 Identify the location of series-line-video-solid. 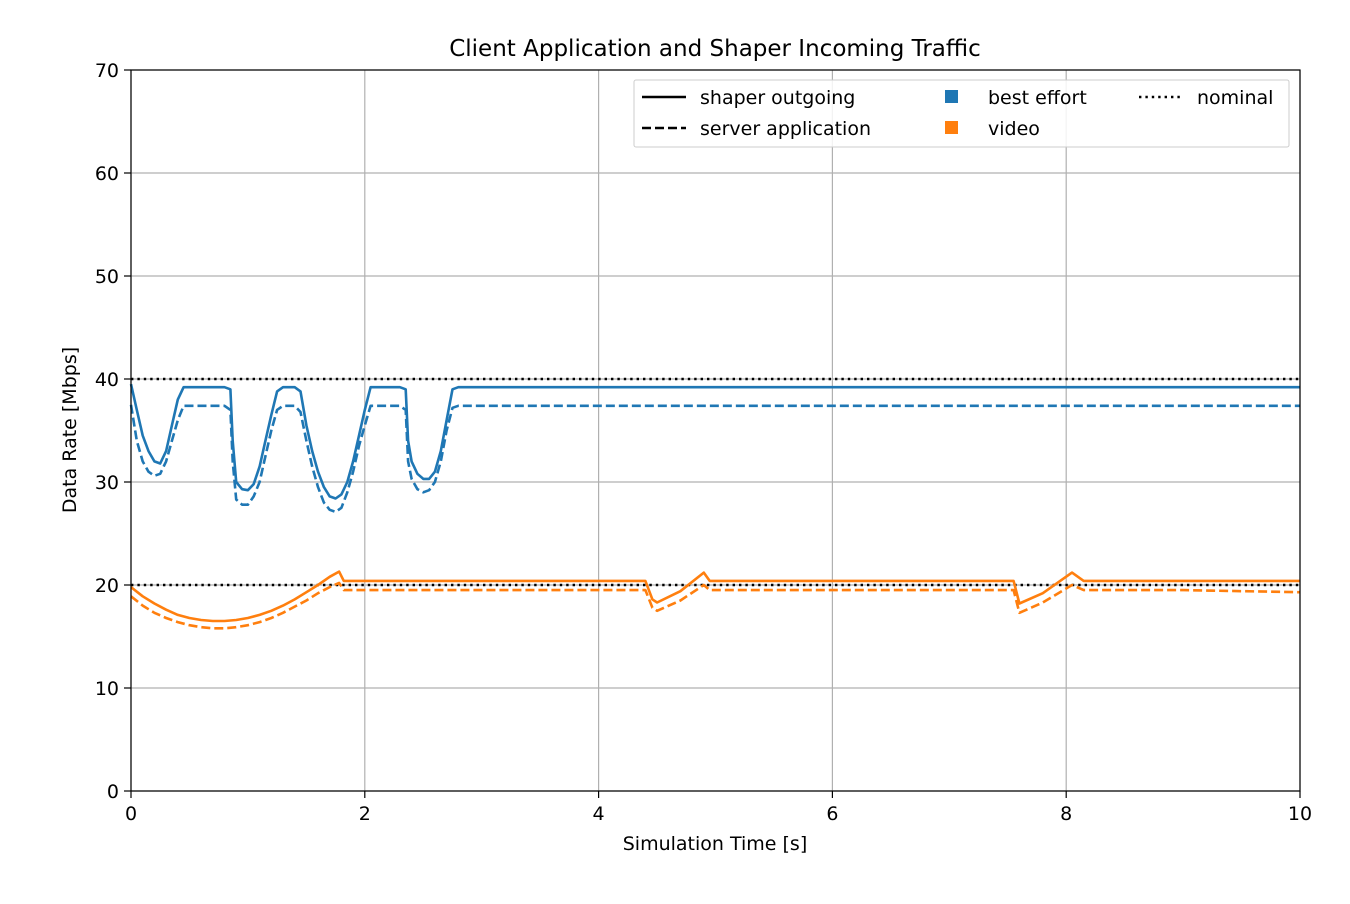
(715, 596).